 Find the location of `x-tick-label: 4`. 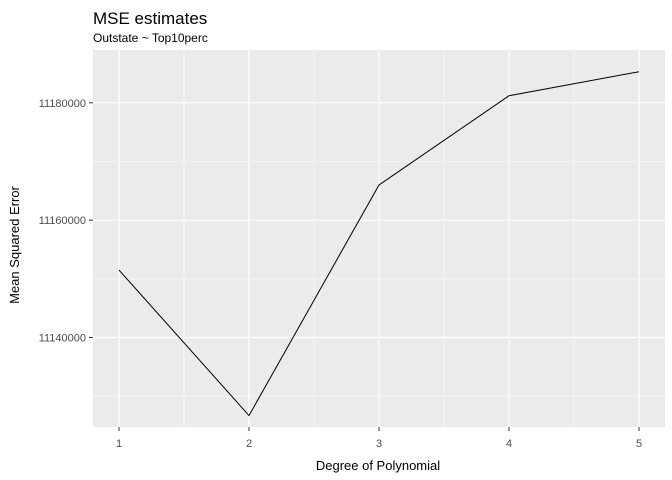

x-tick-label: 4 is located at coordinates (509, 444).